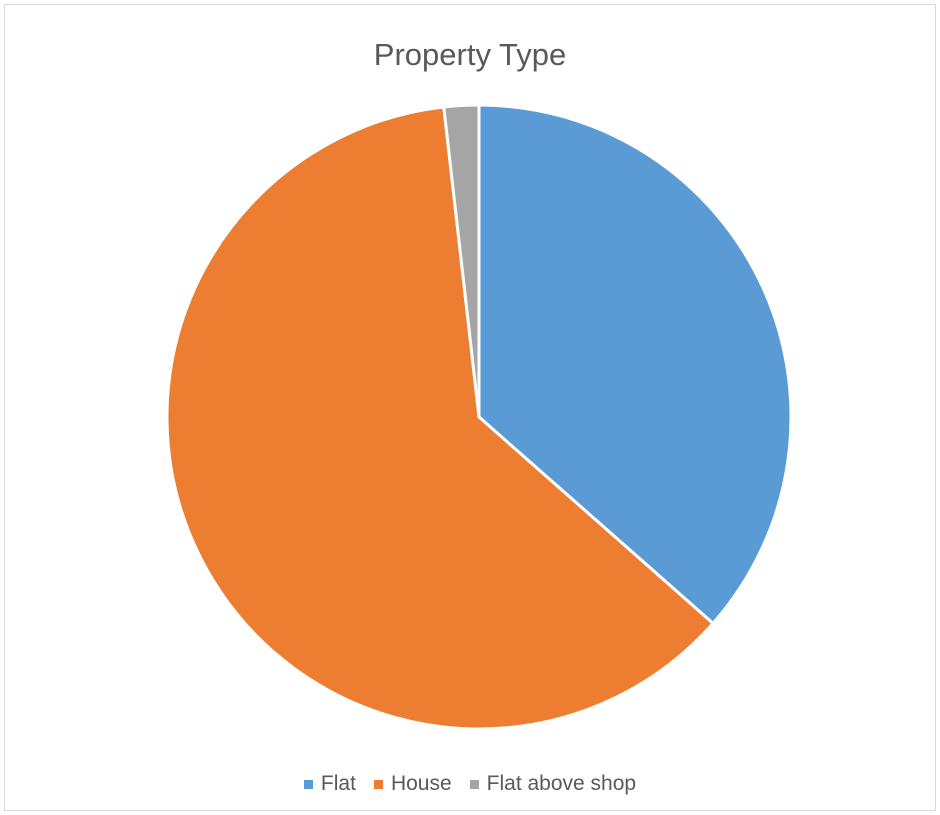 This screenshot has height=815, width=940. What do you see at coordinates (470, 54) in the screenshot?
I see `chart-title: Property Type` at bounding box center [470, 54].